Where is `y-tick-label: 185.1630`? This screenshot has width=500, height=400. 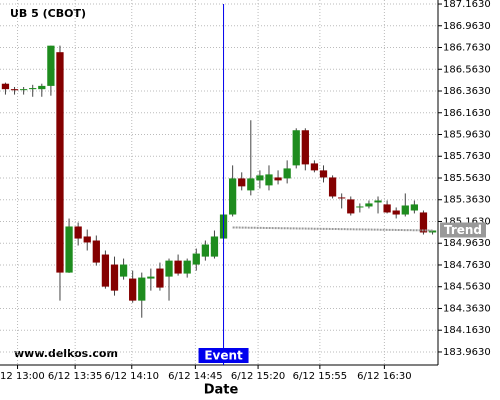 y-tick-label: 185.1630 is located at coordinates (467, 221).